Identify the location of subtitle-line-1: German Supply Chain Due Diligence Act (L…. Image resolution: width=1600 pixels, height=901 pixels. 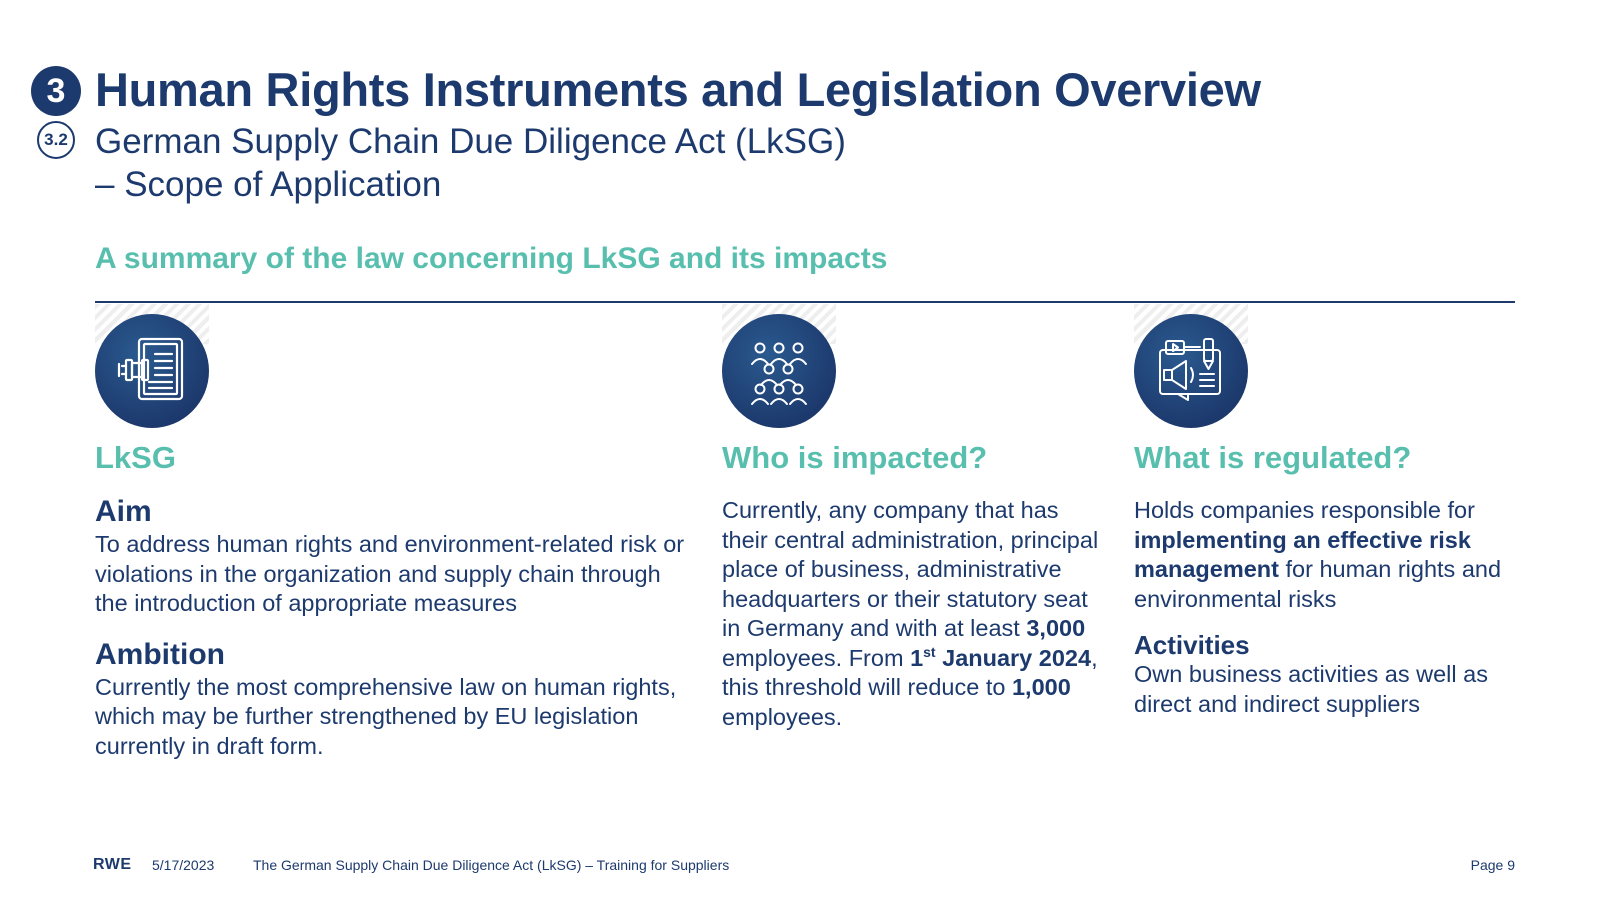
(470, 141).